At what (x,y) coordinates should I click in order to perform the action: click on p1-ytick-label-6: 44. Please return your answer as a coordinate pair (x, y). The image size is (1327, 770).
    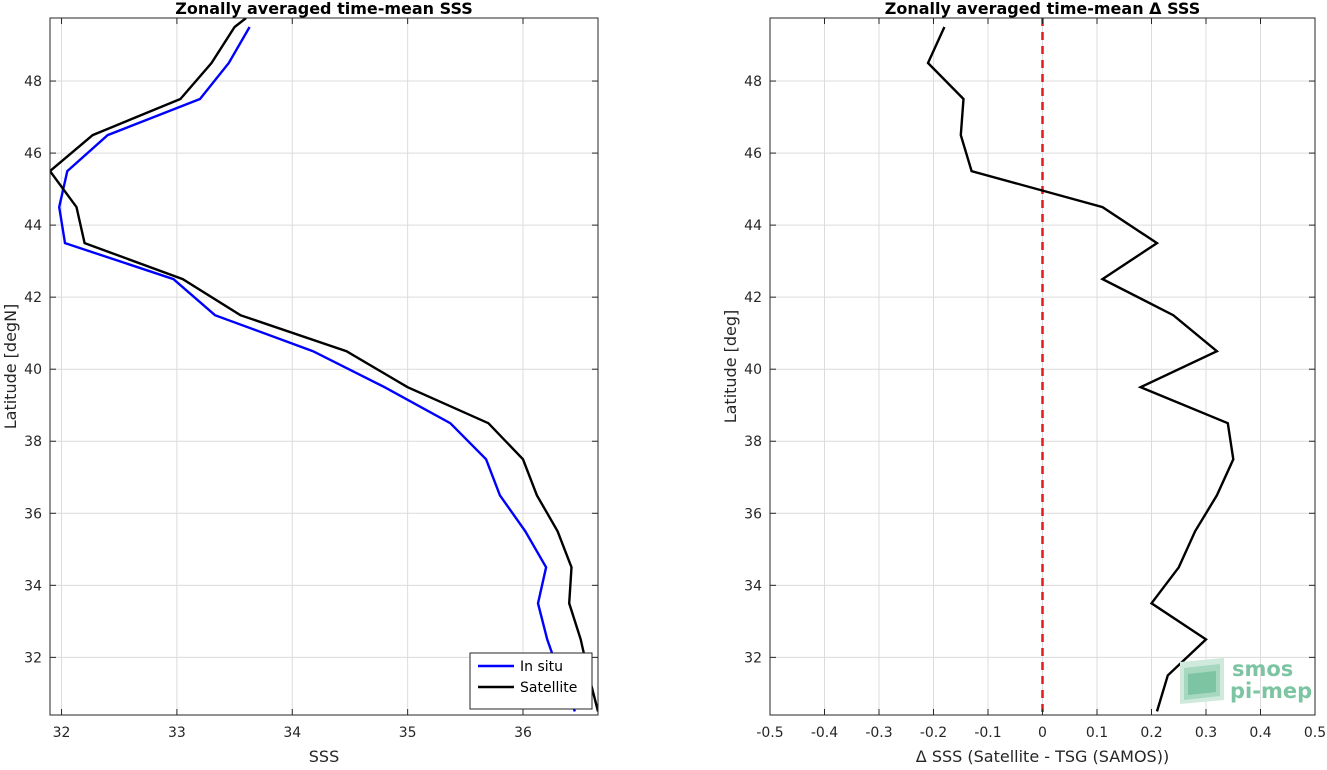
    Looking at the image, I should click on (753, 226).